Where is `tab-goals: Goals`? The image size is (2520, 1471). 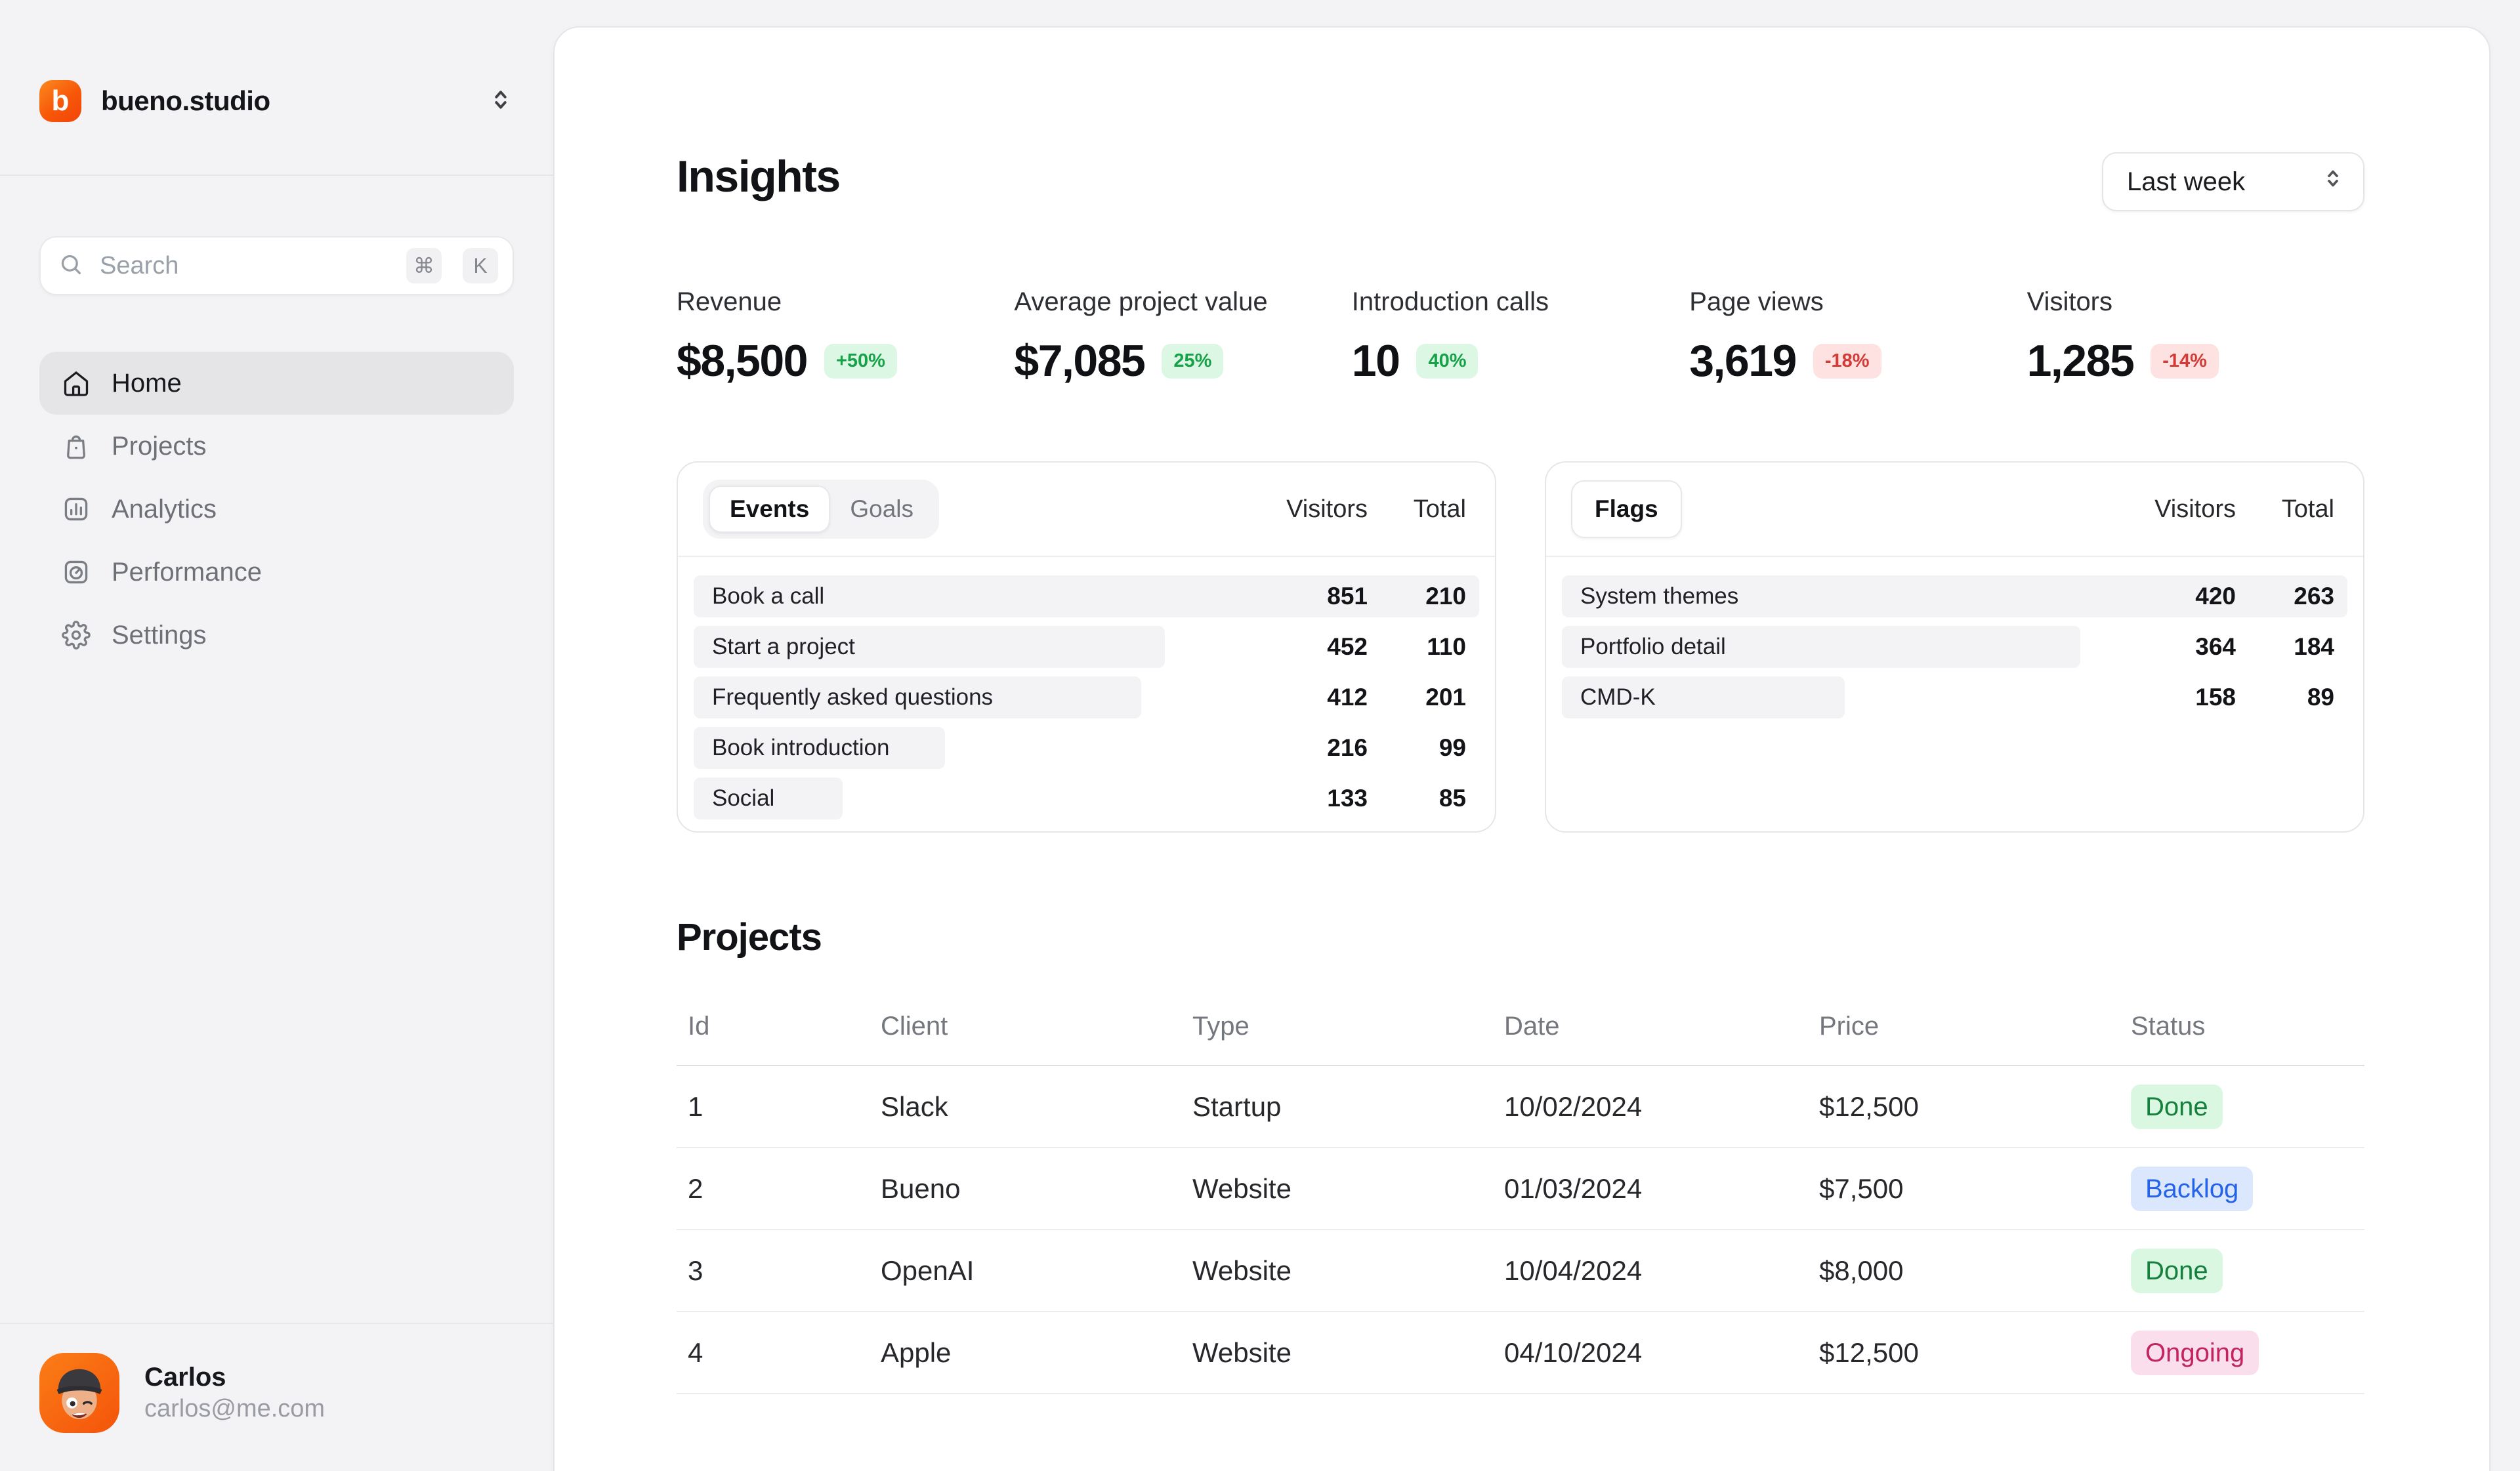
tab-goals: Goals is located at coordinates (882, 508).